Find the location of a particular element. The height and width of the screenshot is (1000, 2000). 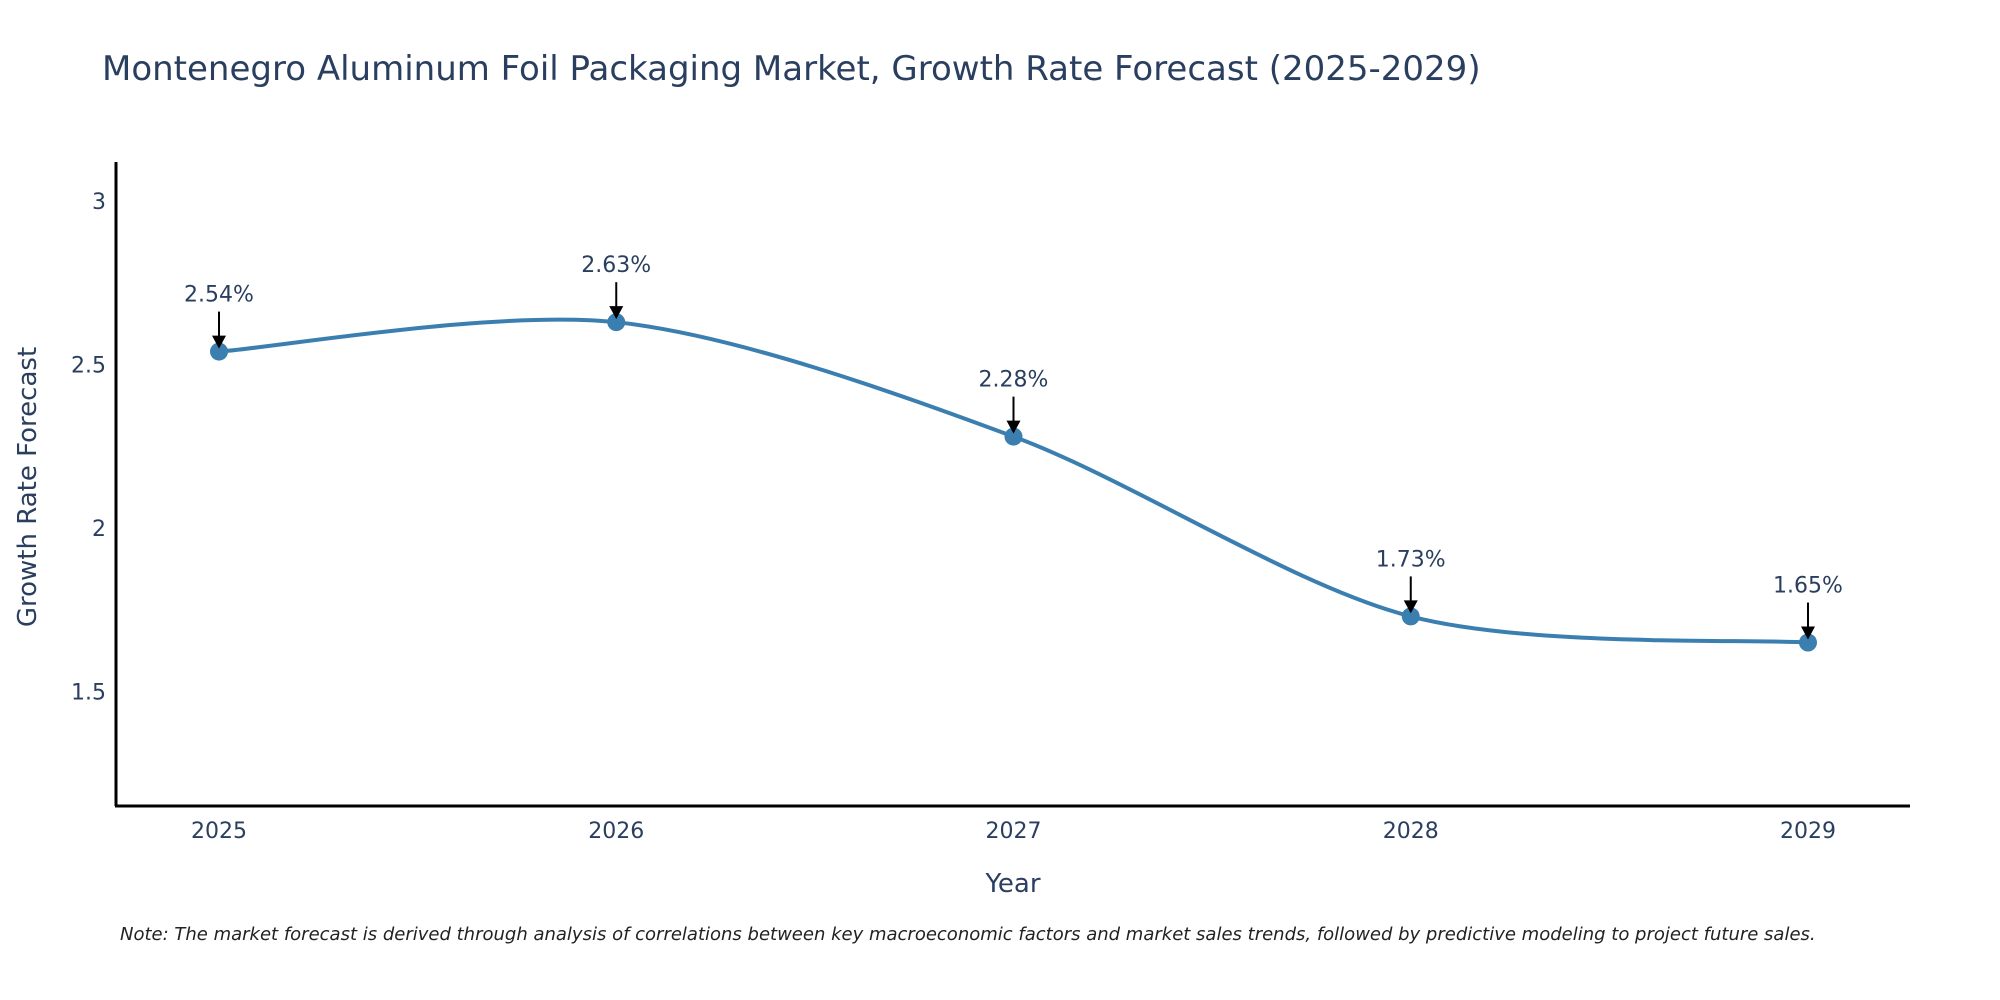

x-tick-label: 2026 is located at coordinates (616, 831).